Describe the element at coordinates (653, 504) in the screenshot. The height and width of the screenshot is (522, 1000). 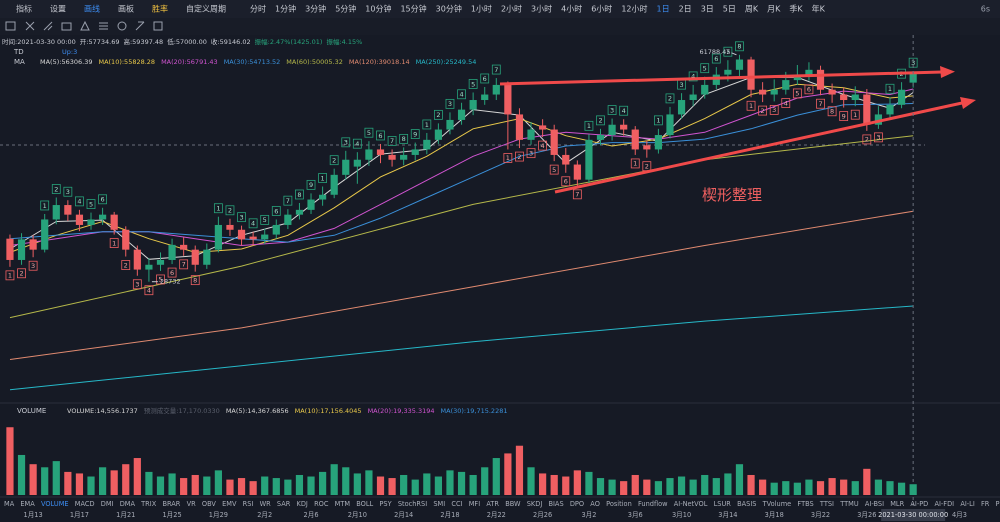
I see `indicator-tab: Fundflow` at that location.